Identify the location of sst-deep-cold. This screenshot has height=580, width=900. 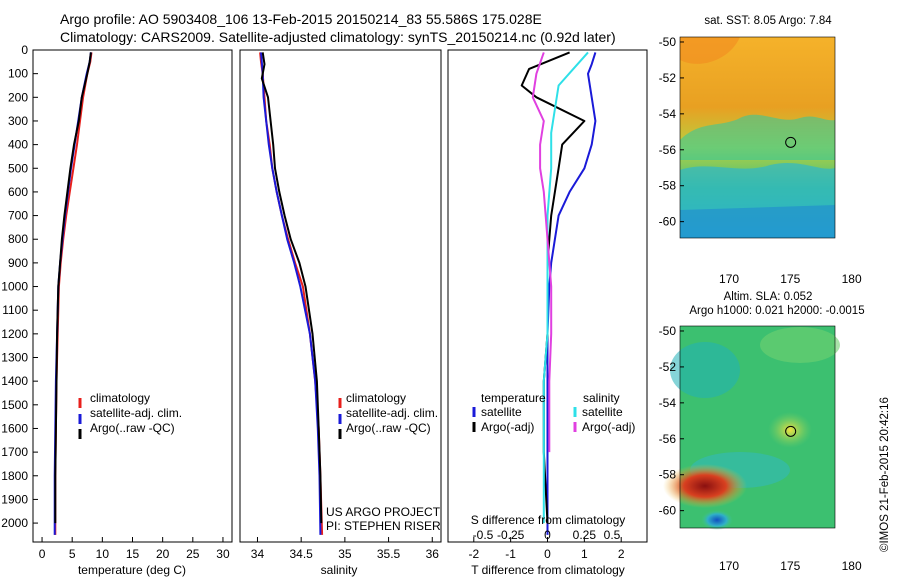
(757, 221).